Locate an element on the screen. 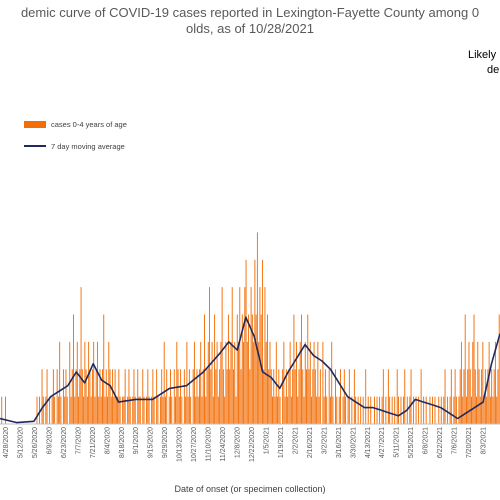 Image resolution: width=500 pixels, height=500 pixels. x-tick-label: 5/25/2021 is located at coordinates (411, 442).